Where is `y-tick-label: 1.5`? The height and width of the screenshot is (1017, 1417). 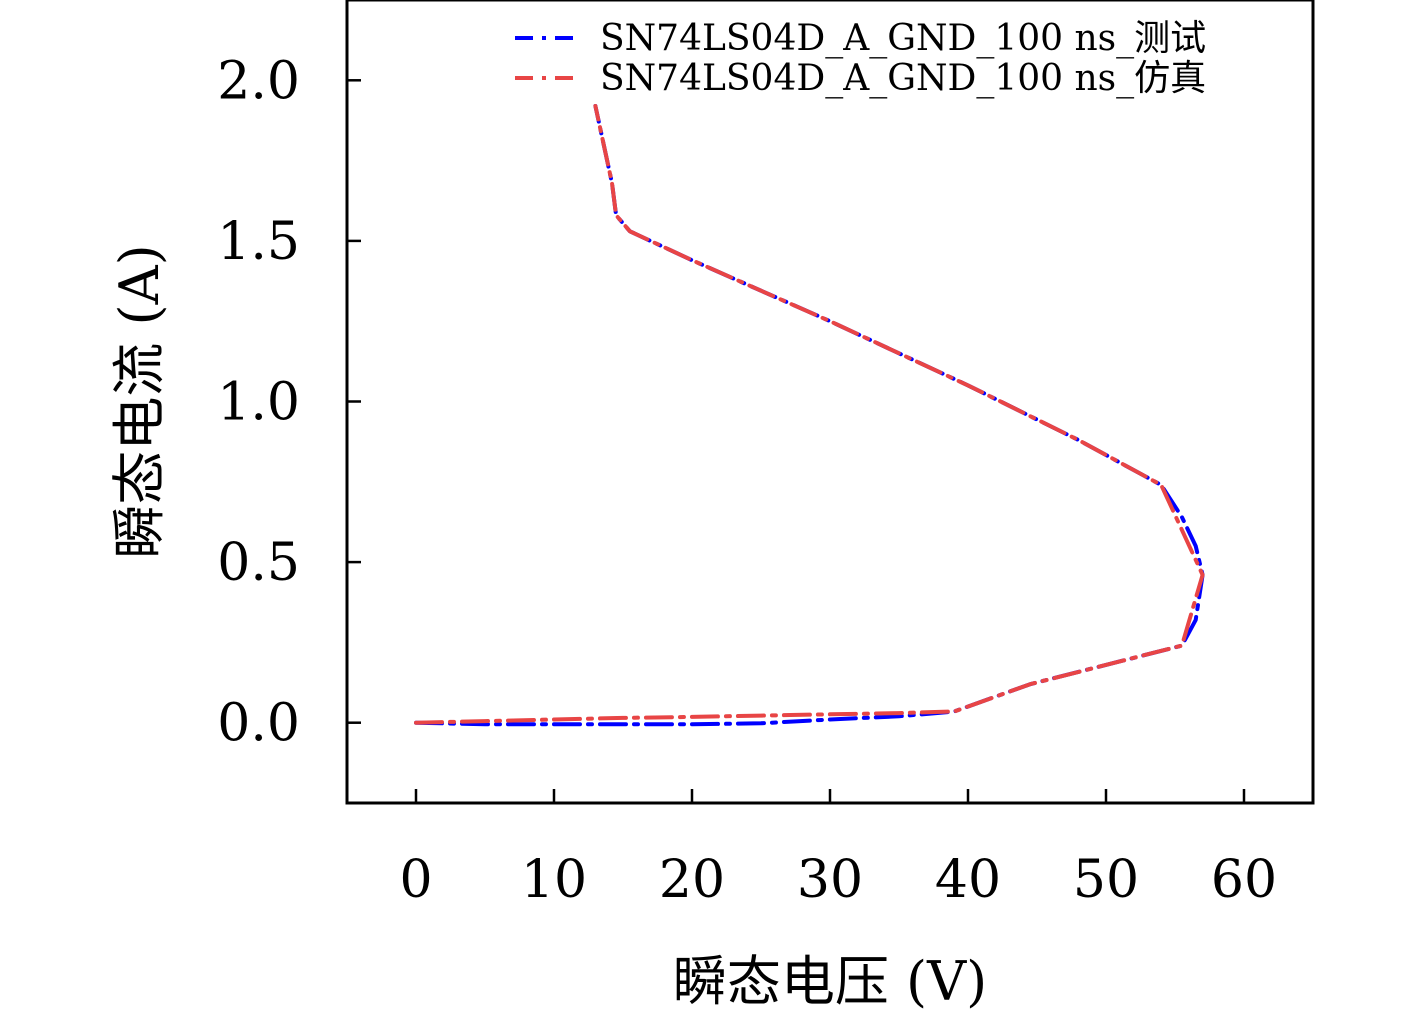 y-tick-label: 1.5 is located at coordinates (258, 242).